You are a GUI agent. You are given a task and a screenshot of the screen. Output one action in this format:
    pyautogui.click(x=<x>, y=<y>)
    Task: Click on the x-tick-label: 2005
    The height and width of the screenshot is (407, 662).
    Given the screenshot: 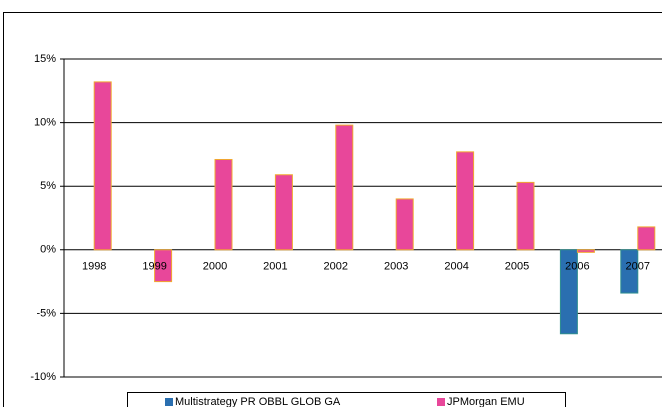 What is the action you would take?
    pyautogui.click(x=517, y=267)
    